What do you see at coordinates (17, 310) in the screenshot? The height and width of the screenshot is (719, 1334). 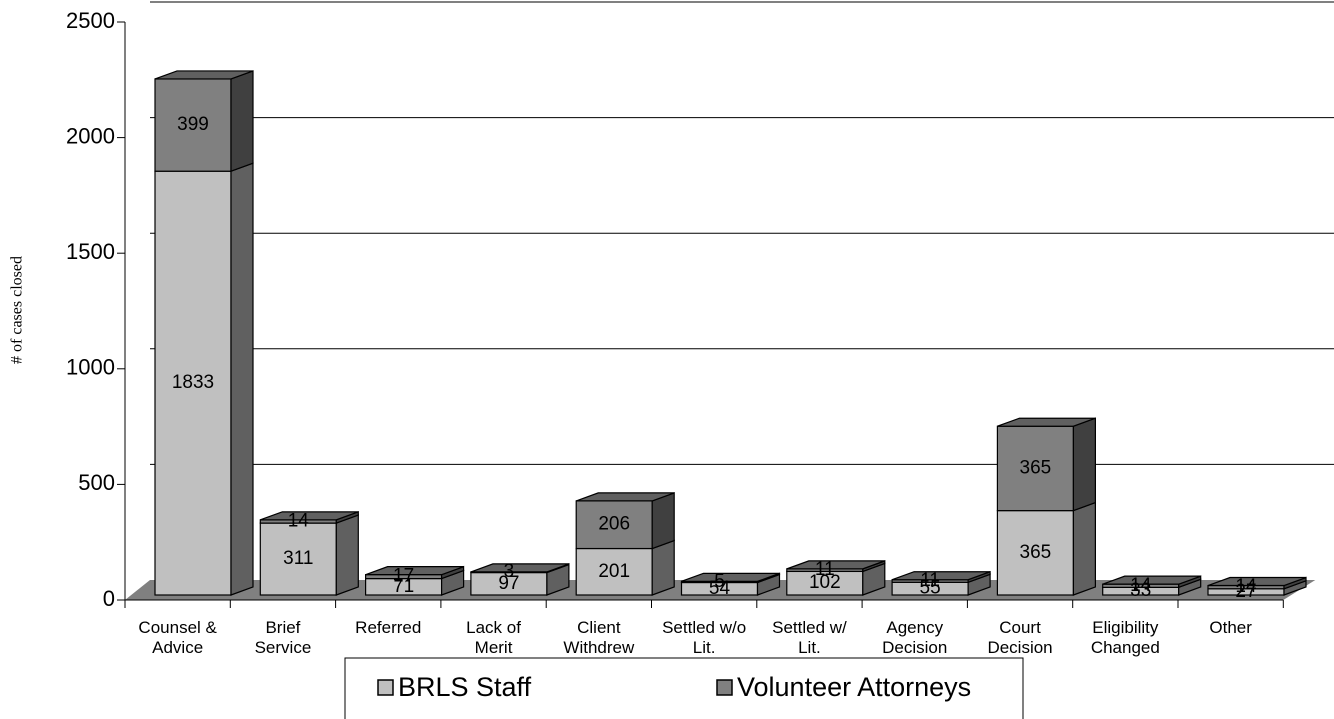 I see `y-axis-label: # of cases closed` at bounding box center [17, 310].